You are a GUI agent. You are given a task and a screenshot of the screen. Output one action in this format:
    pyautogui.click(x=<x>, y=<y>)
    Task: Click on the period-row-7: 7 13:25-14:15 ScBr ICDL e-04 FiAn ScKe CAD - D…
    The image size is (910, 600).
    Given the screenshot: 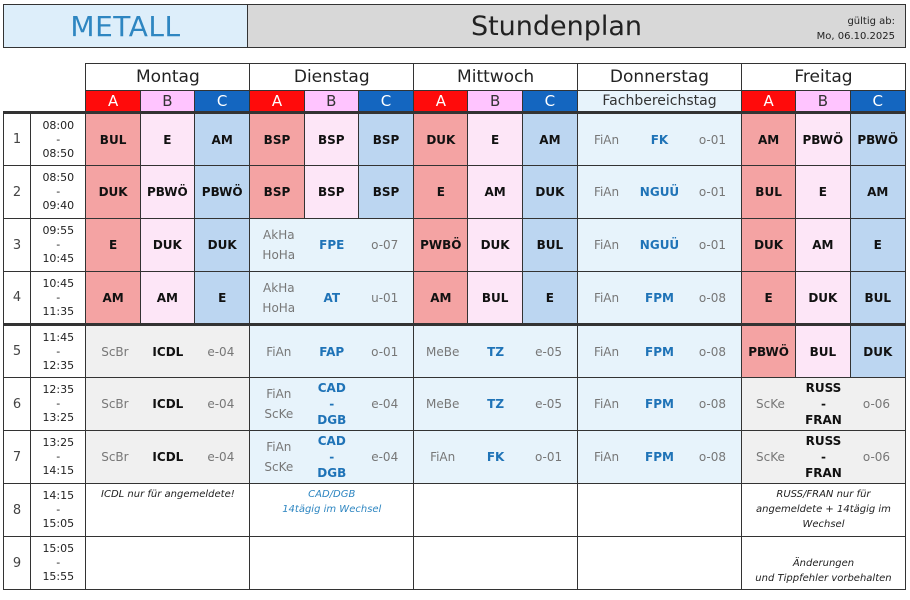 What is the action you would take?
    pyautogui.click(x=454, y=457)
    